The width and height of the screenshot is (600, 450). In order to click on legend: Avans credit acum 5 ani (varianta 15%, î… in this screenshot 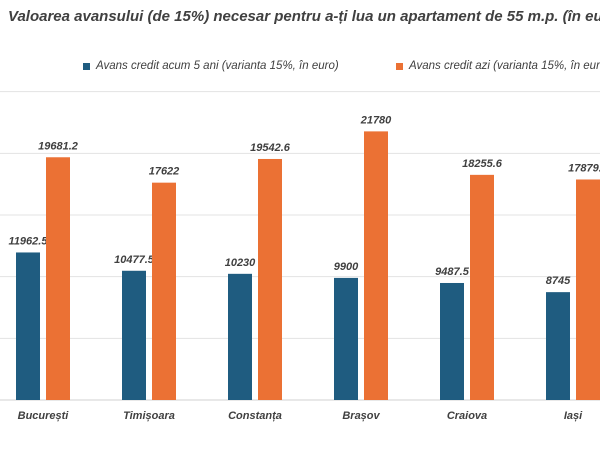, I will do `click(300, 69)`.